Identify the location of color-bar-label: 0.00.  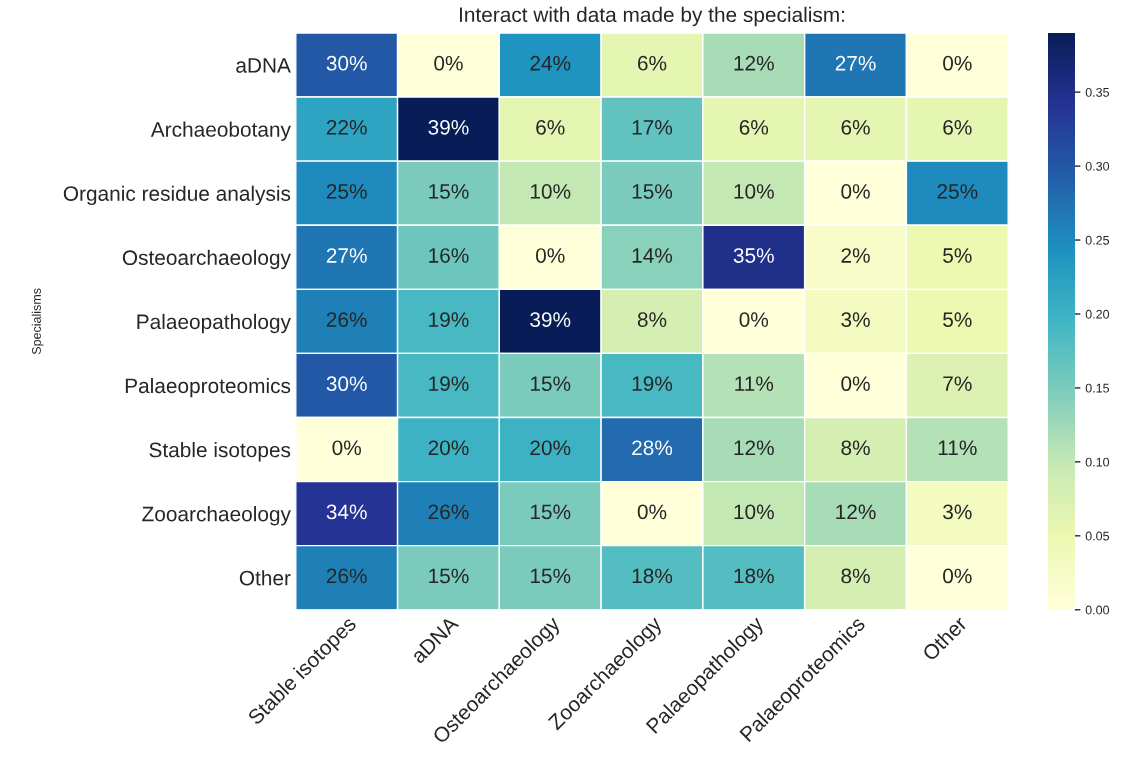
(1097, 610).